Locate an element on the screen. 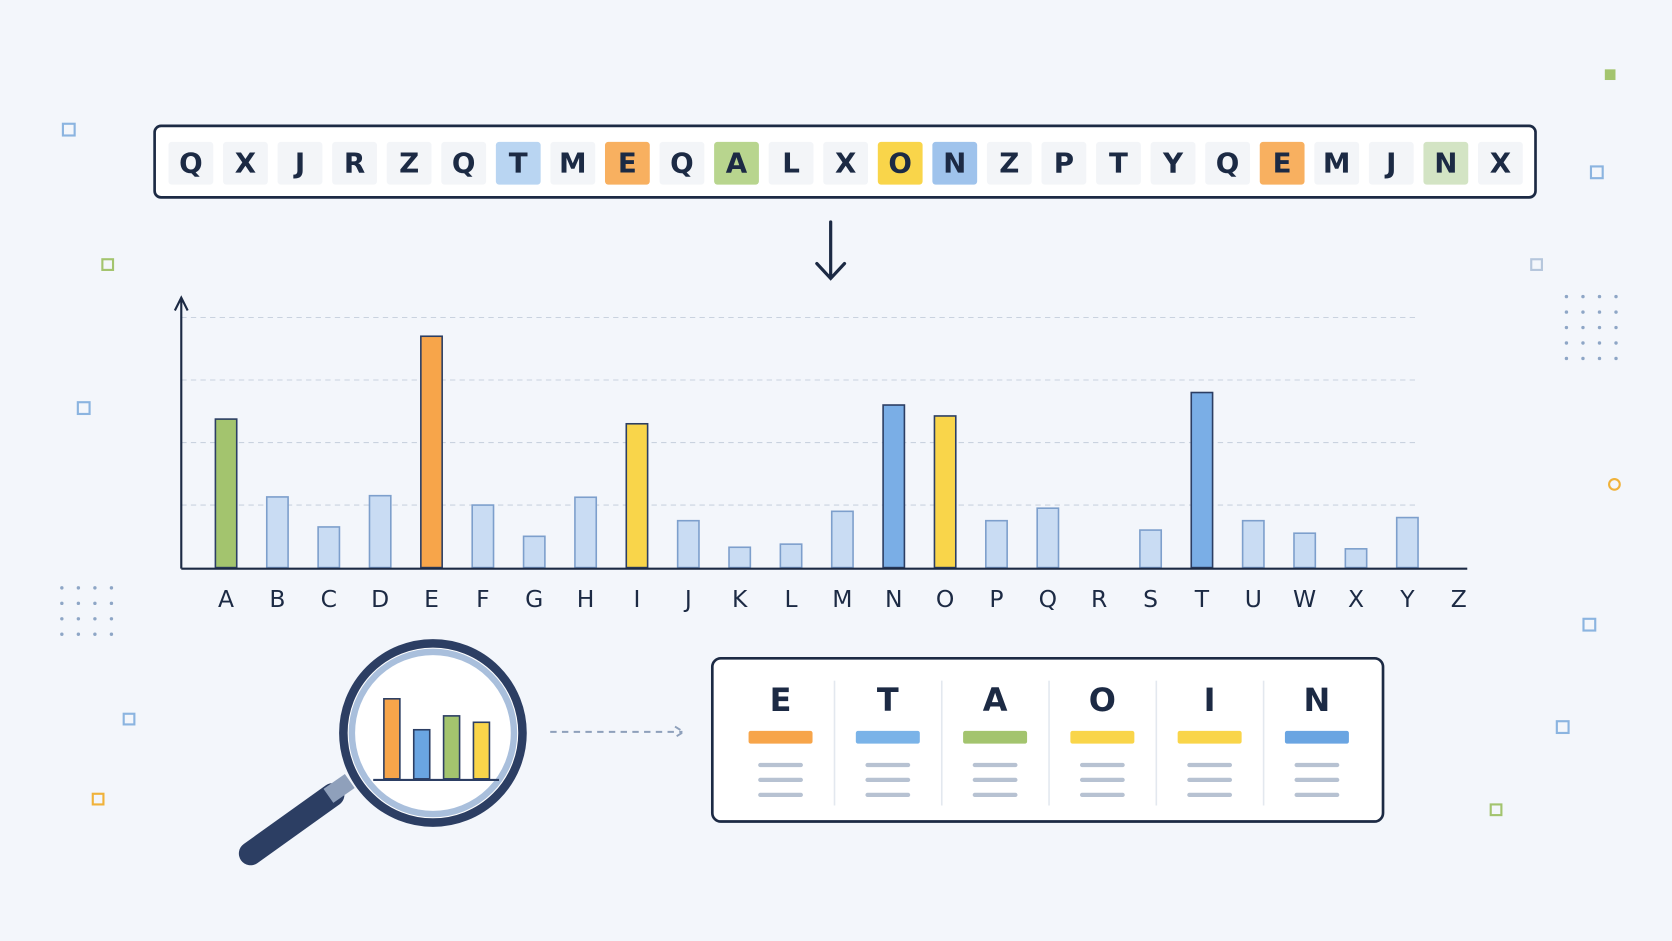 The width and height of the screenshot is (1672, 941). down-arrow is located at coordinates (831, 250).